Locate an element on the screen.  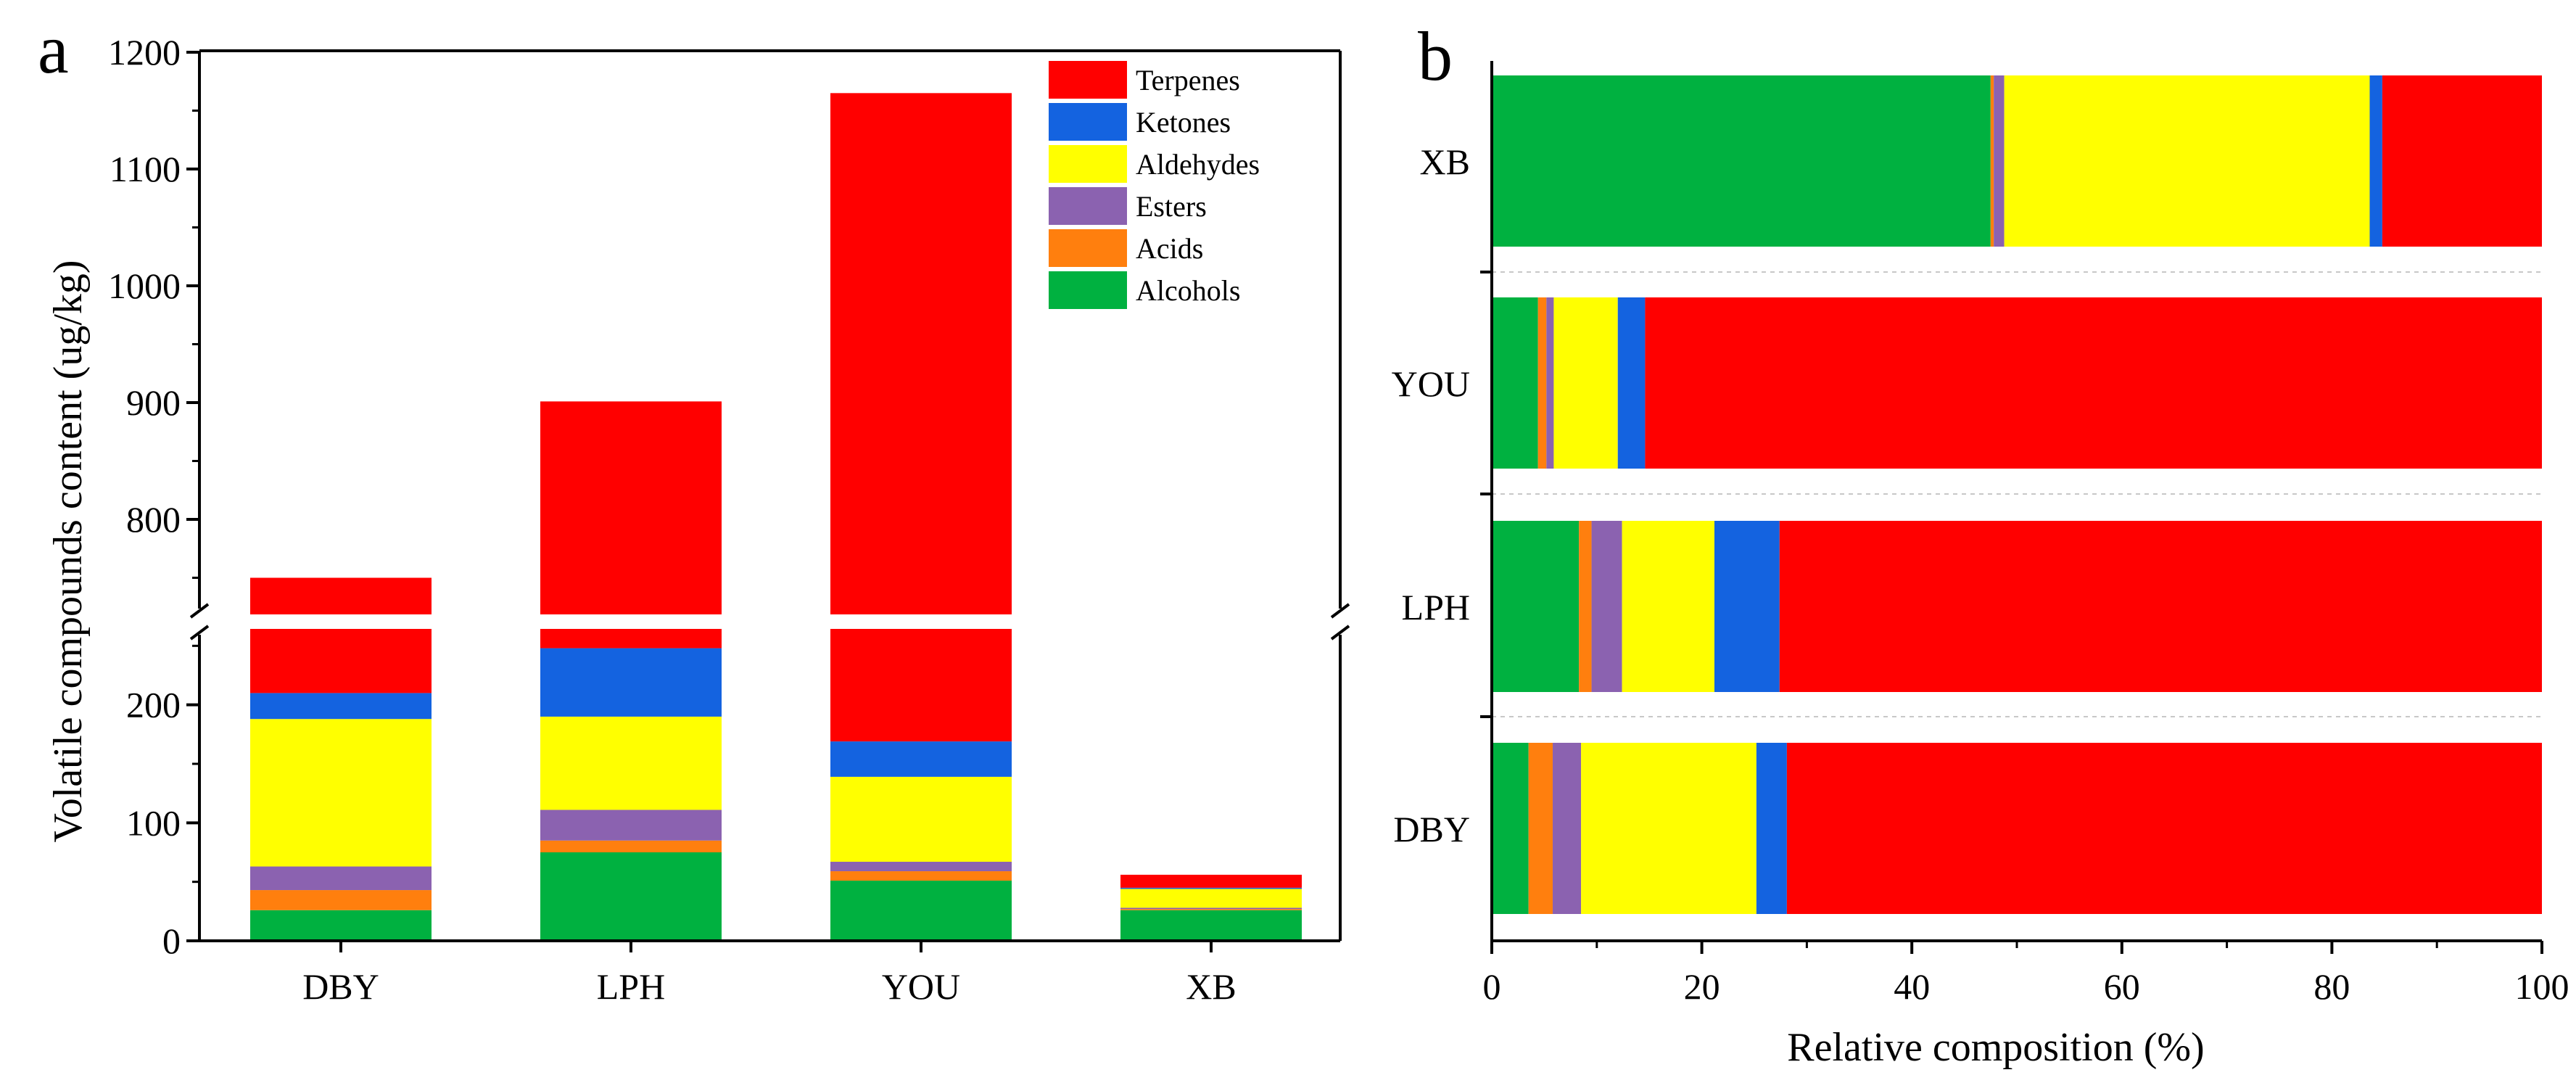
legend-swatch-terpenes is located at coordinates (1088, 80).